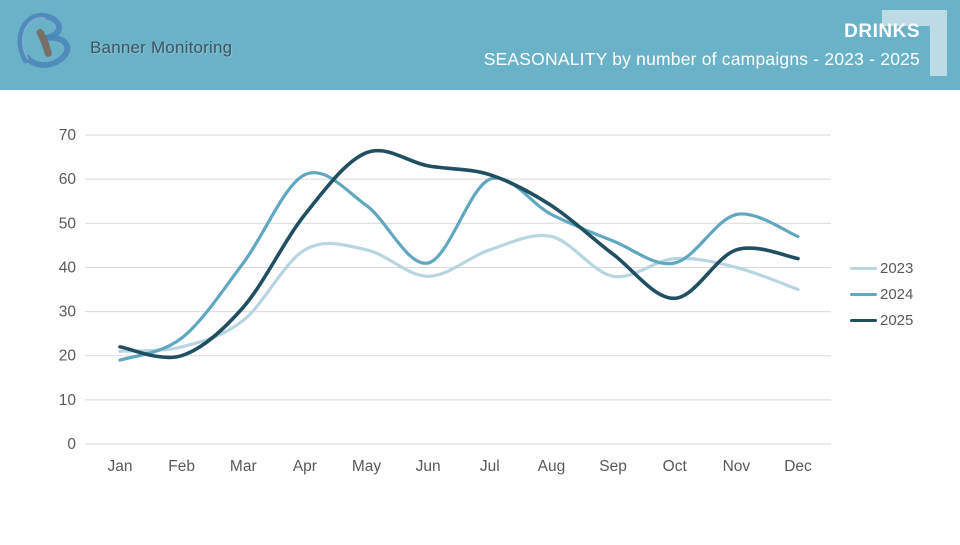 Image resolution: width=960 pixels, height=545 pixels. I want to click on legend-item-2024: 2024, so click(881, 294).